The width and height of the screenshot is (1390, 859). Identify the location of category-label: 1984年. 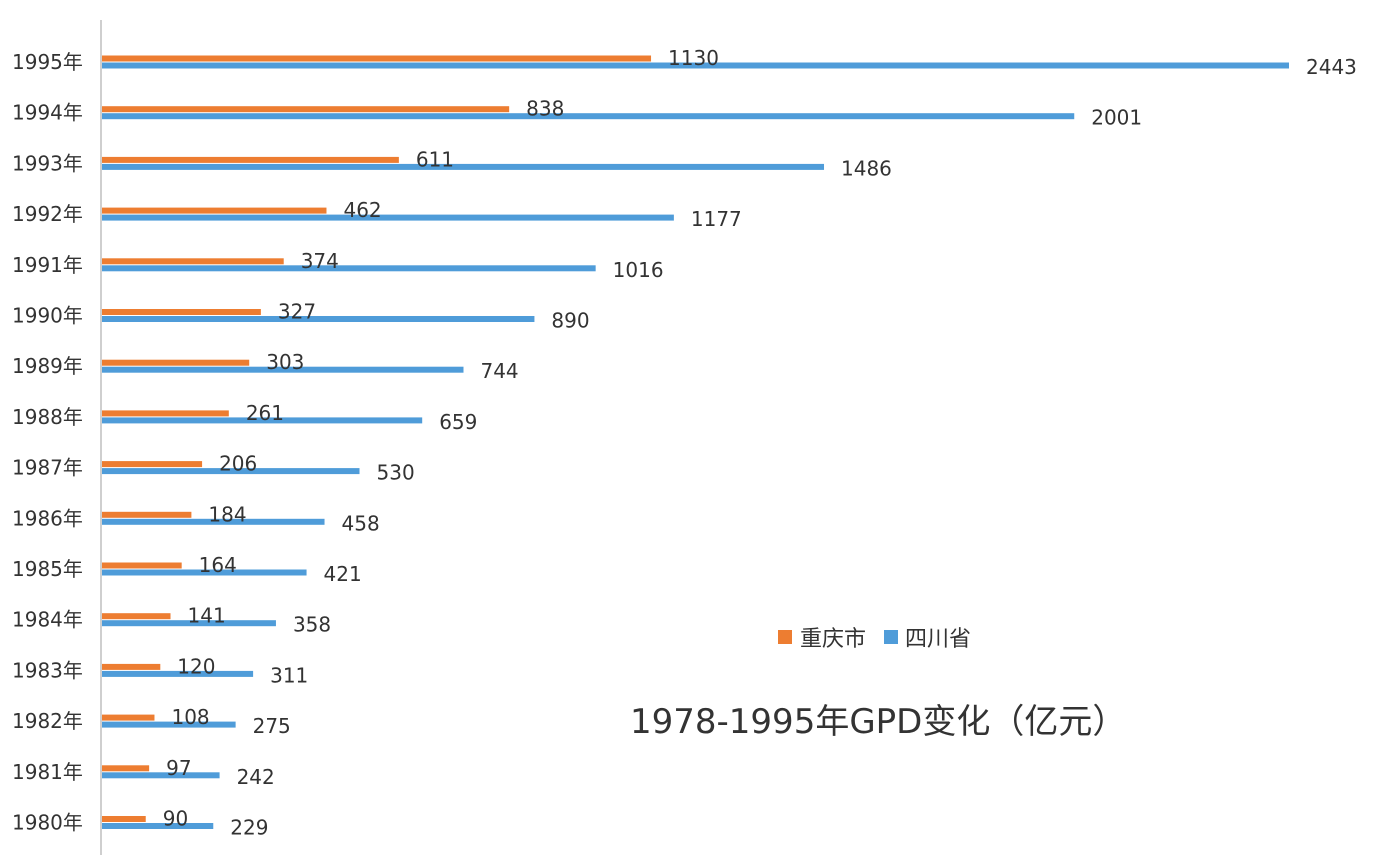
(47, 620).